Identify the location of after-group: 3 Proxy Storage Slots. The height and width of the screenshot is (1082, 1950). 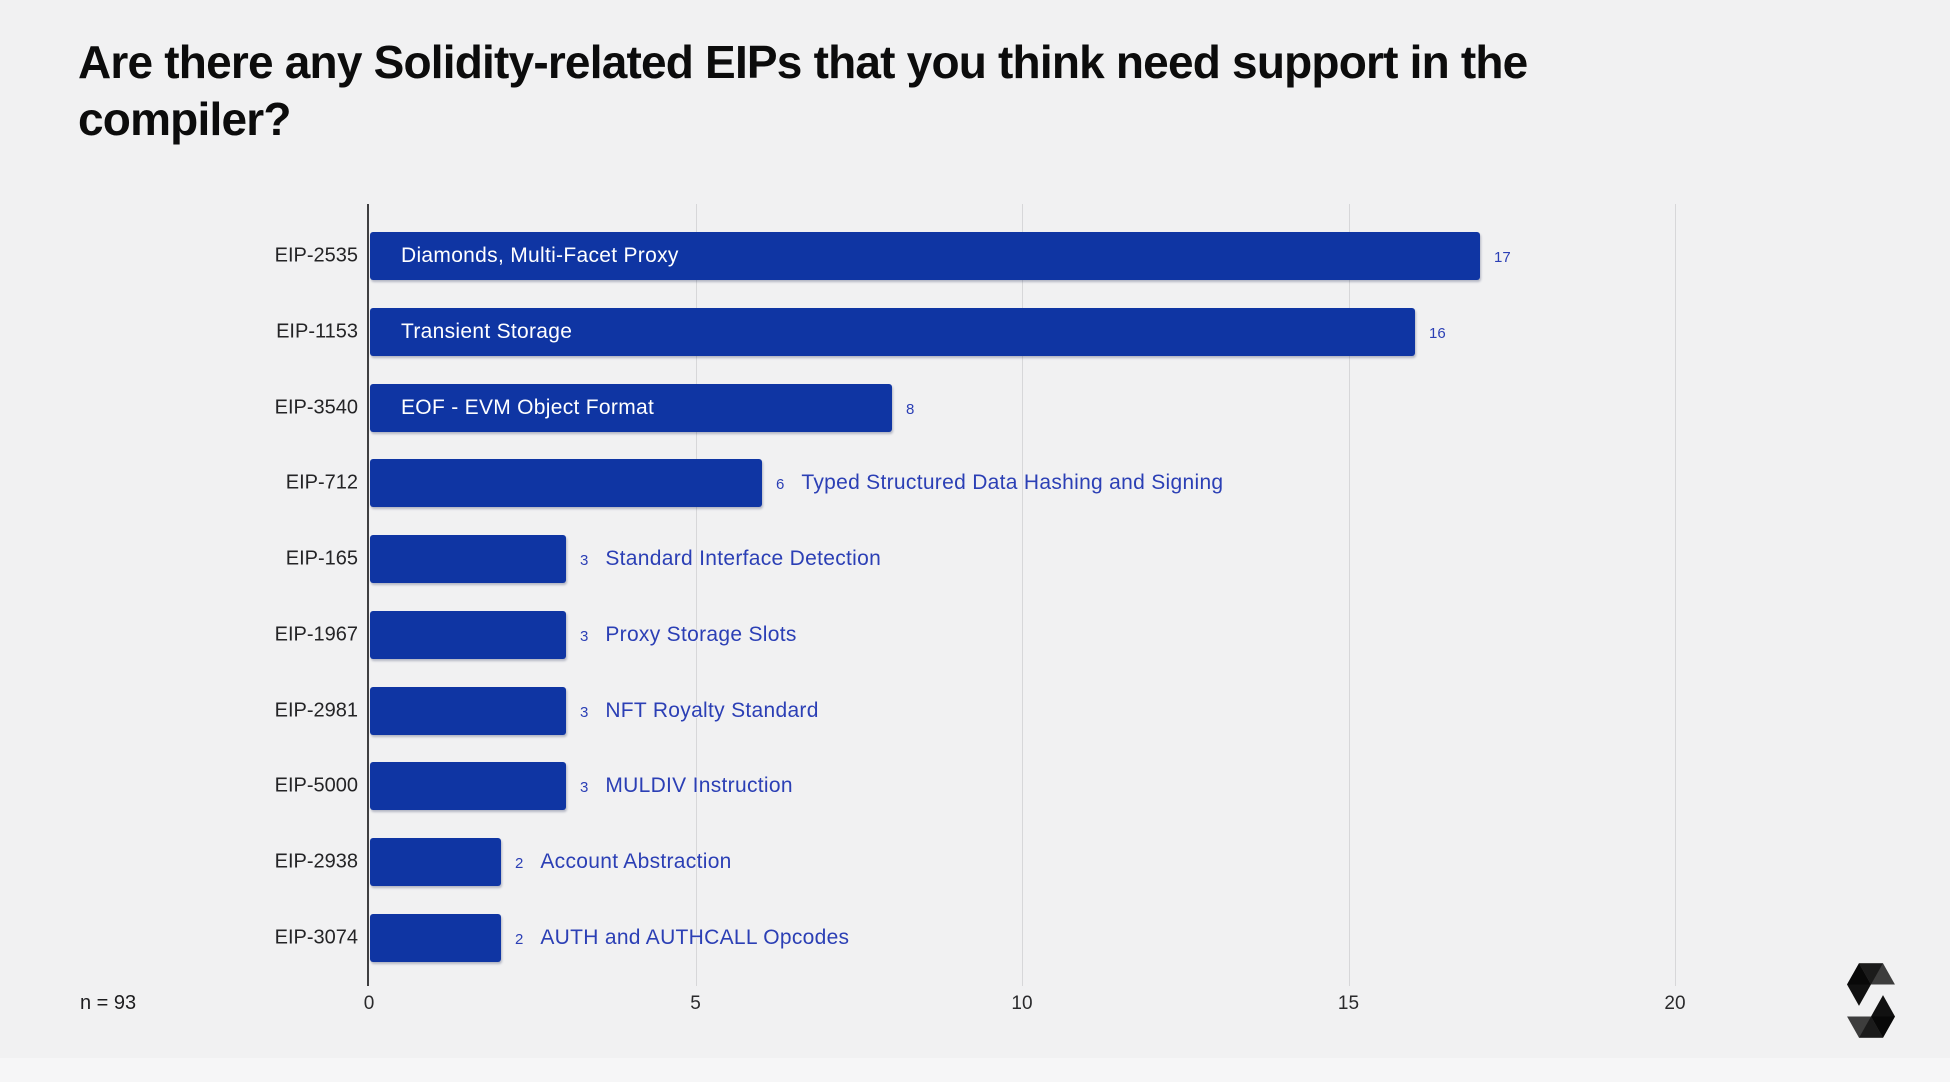
(688, 635).